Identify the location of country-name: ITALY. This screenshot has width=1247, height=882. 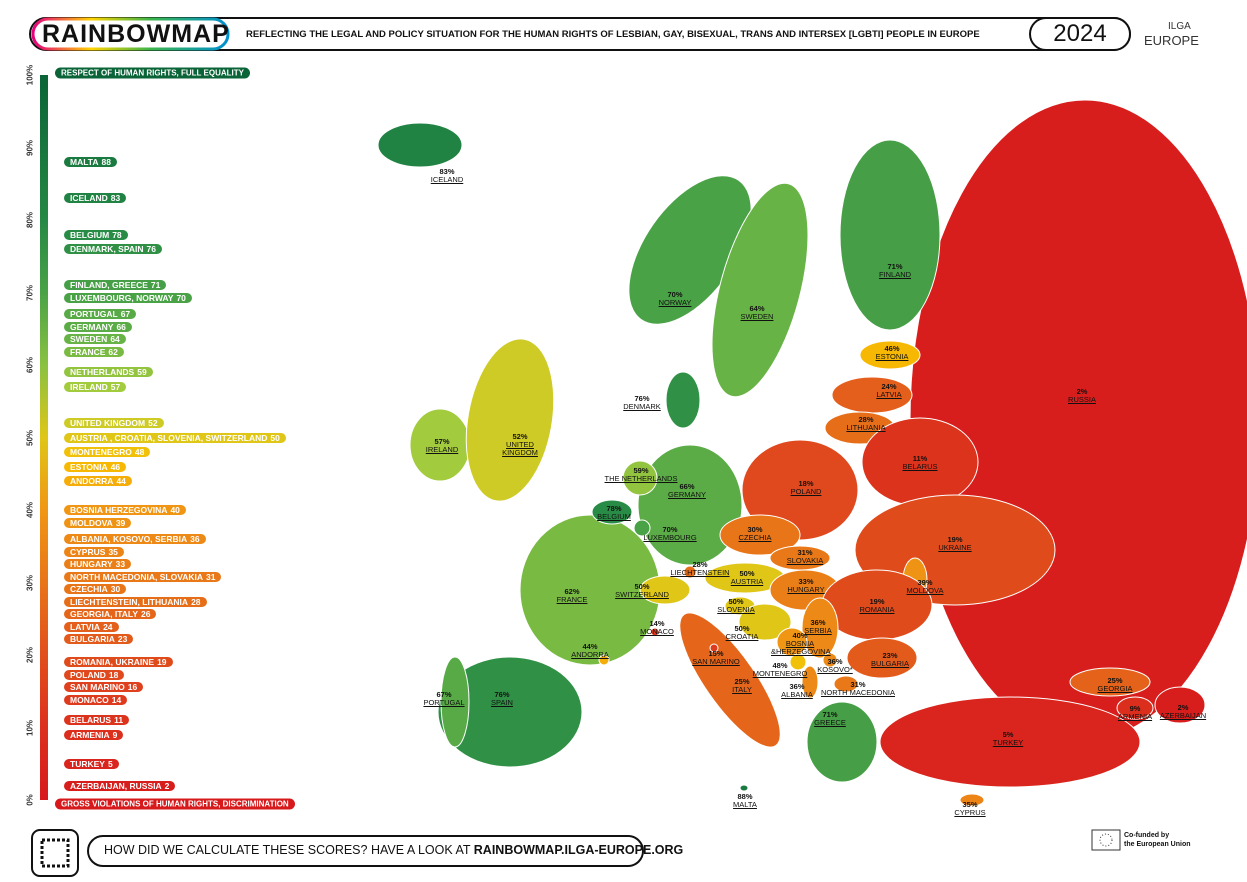
(742, 689).